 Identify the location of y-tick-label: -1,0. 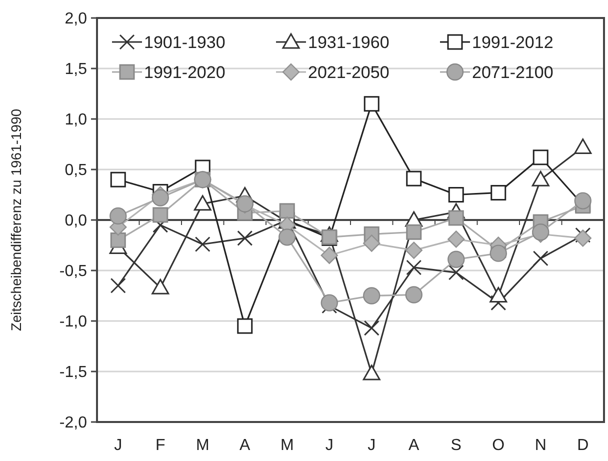
(73, 322).